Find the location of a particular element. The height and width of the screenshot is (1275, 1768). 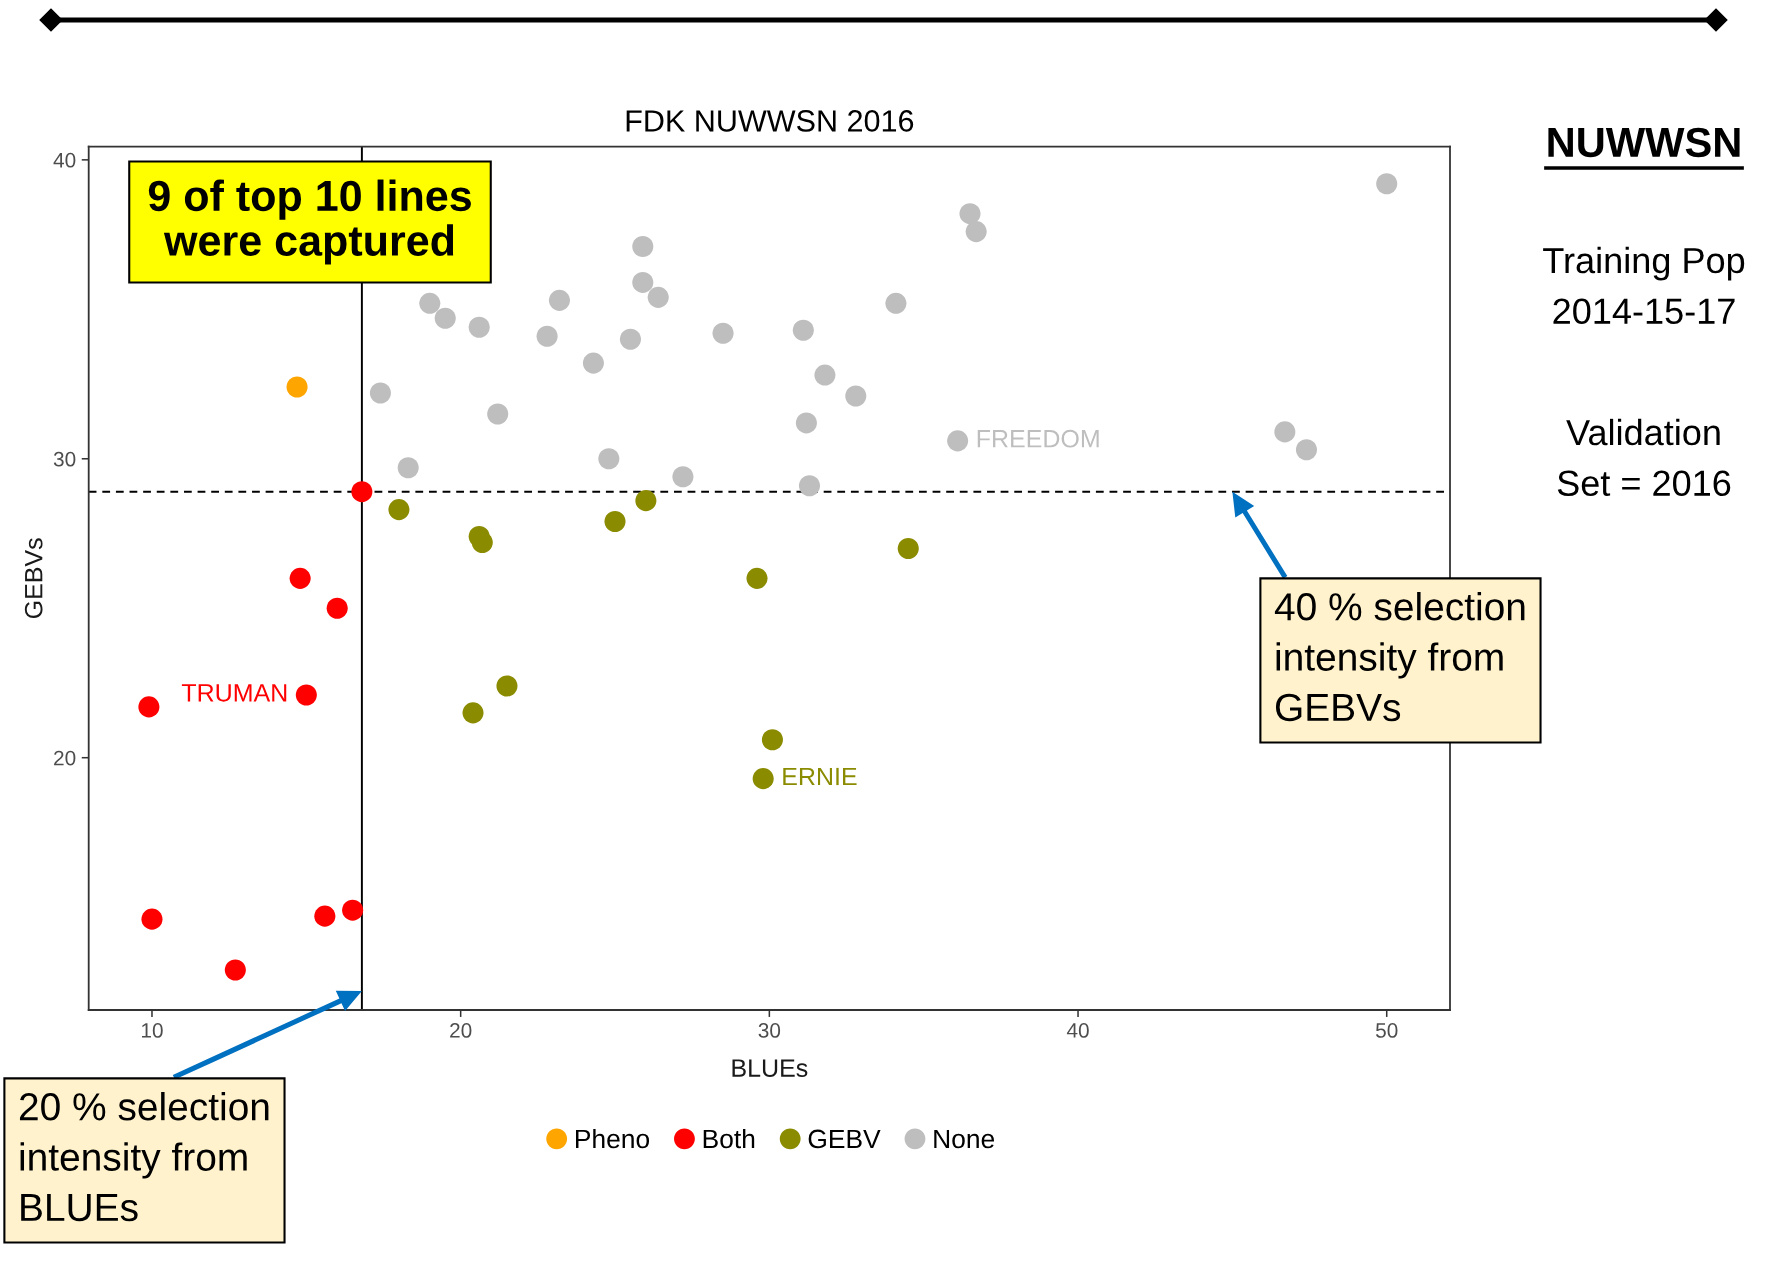

x-tick-label: 50 is located at coordinates (1386, 1030).